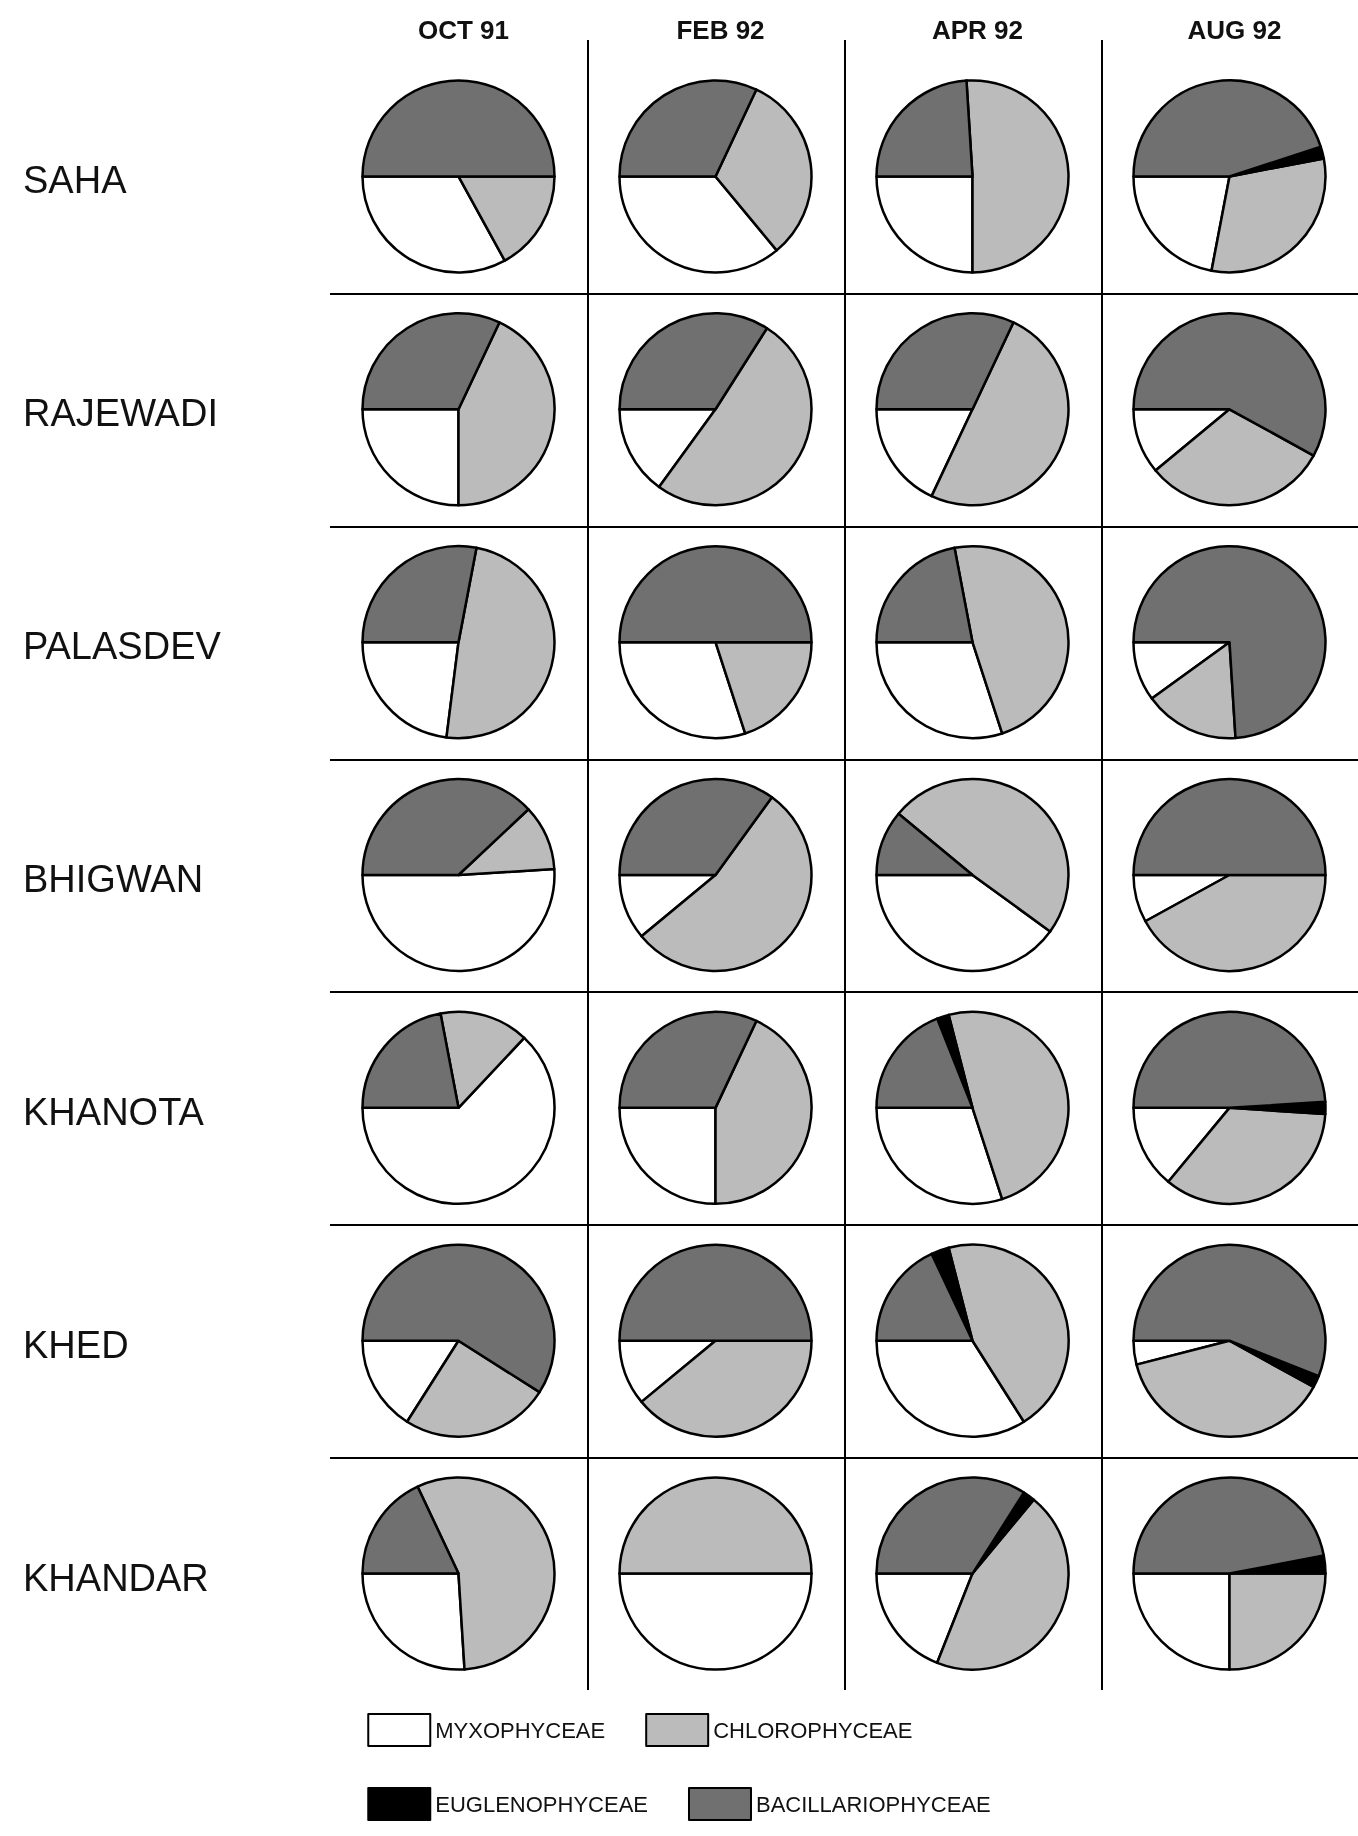 This screenshot has height=1836, width=1358. What do you see at coordinates (520, 1730) in the screenshot?
I see `legend-label: MYXOPHYCEAE` at bounding box center [520, 1730].